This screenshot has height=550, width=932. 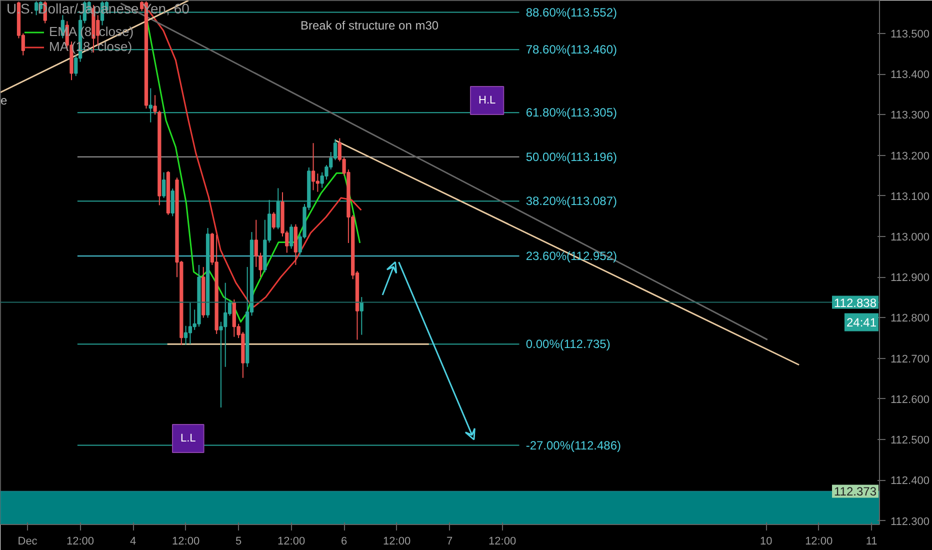 I want to click on ref-line-label: 50.00%(113.196), so click(x=572, y=157).